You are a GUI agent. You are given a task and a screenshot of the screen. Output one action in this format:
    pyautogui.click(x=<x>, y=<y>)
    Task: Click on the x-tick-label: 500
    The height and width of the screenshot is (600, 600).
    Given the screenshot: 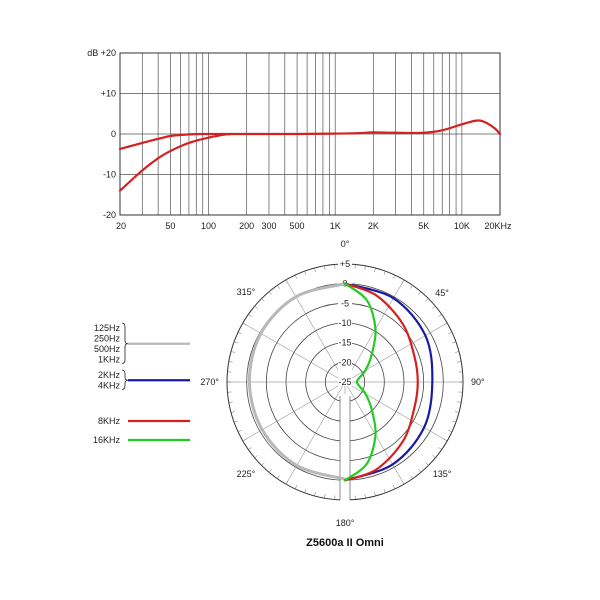 What is the action you would take?
    pyautogui.click(x=297, y=226)
    